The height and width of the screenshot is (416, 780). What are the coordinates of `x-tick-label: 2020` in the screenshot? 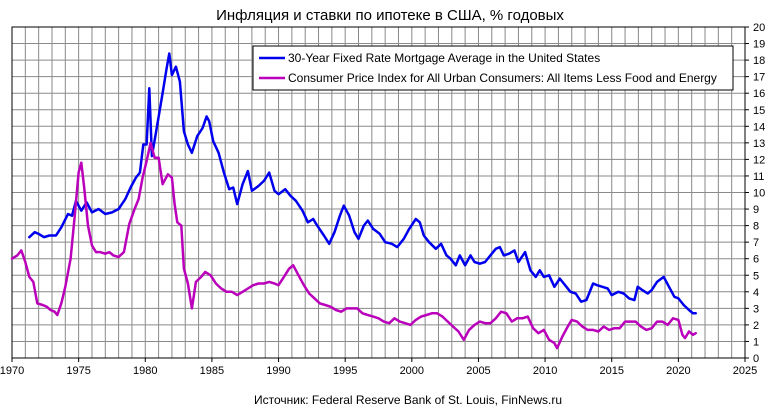 It's located at (678, 371).